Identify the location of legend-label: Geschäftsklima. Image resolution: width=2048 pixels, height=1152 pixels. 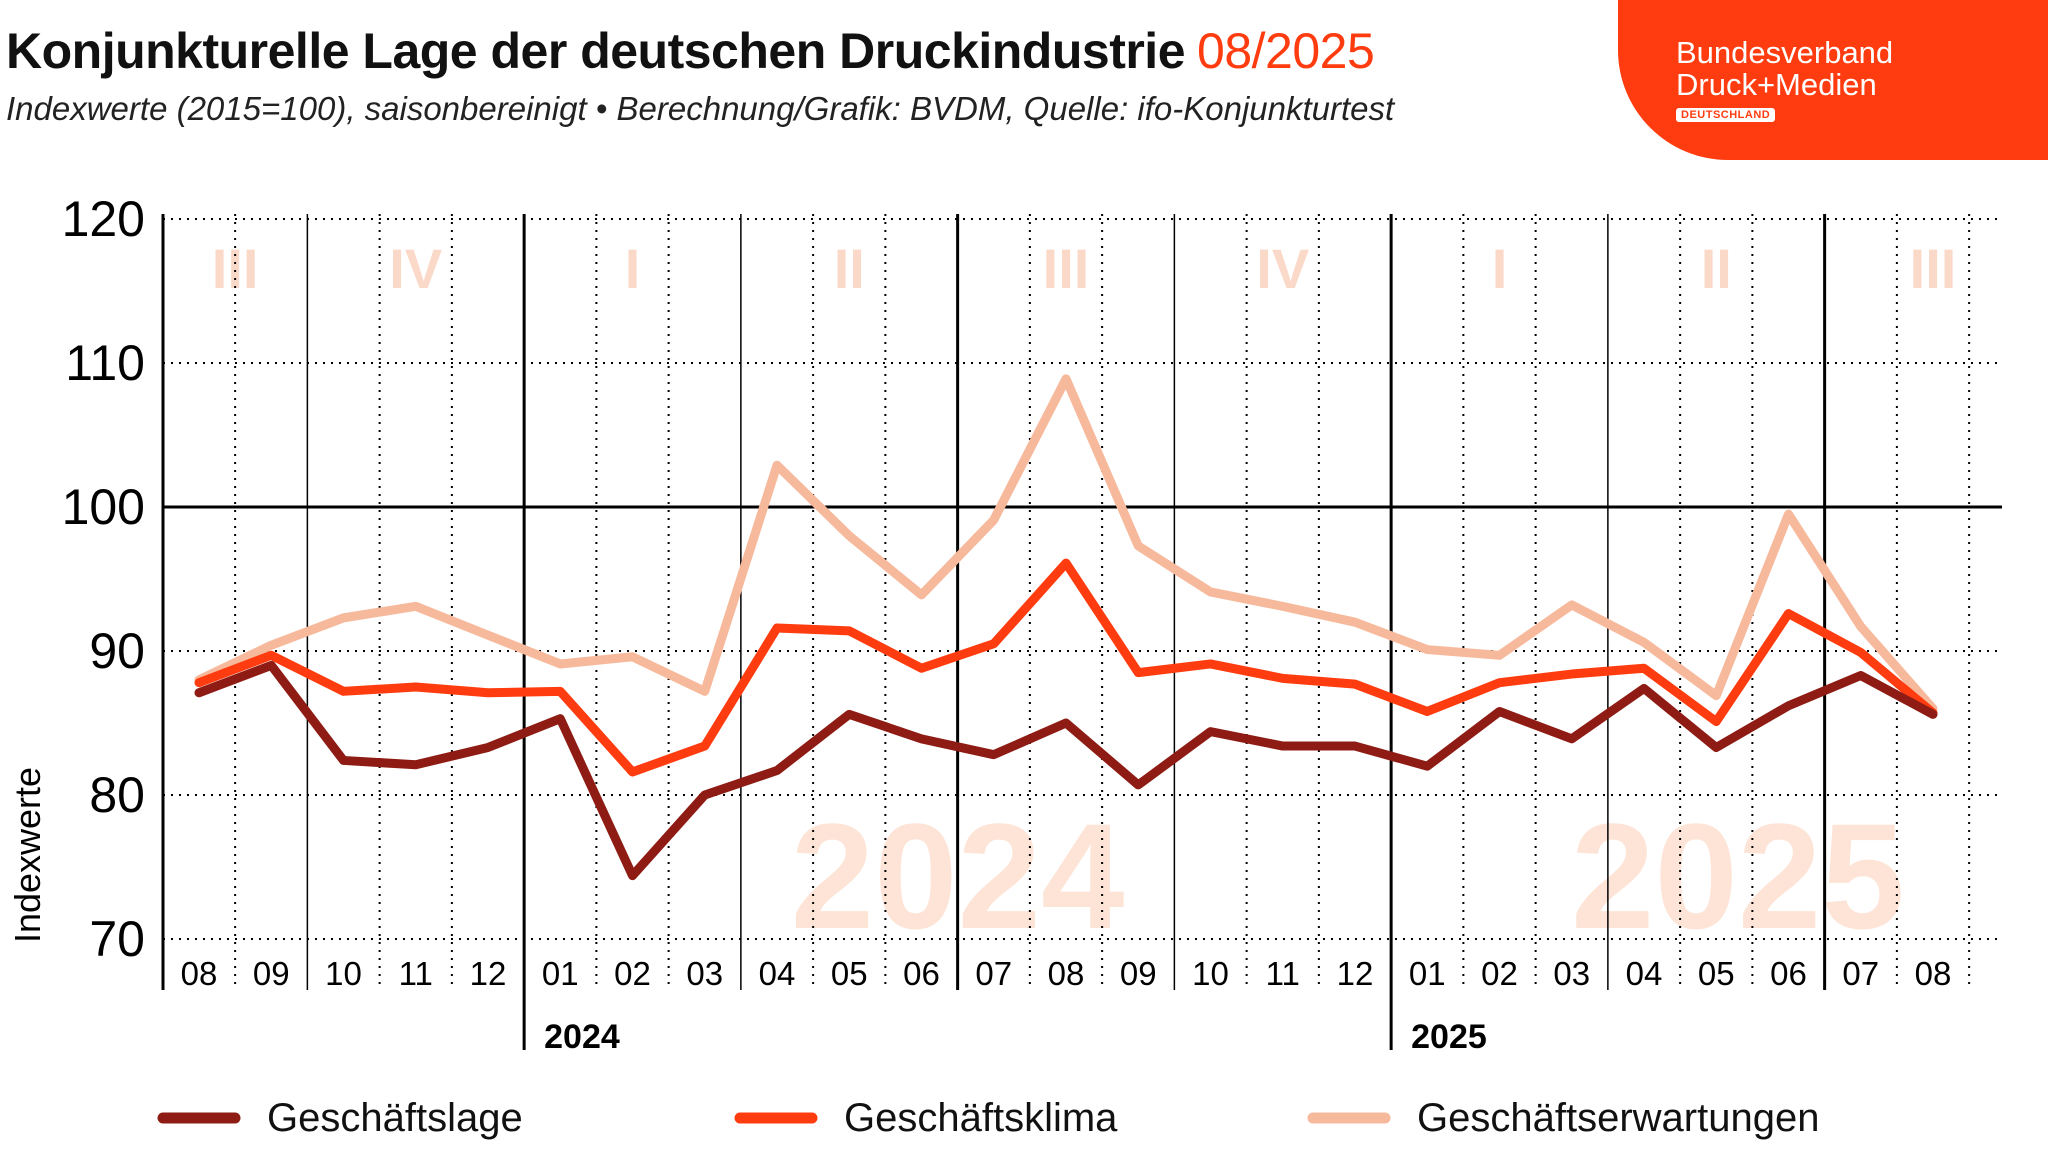
(981, 1118).